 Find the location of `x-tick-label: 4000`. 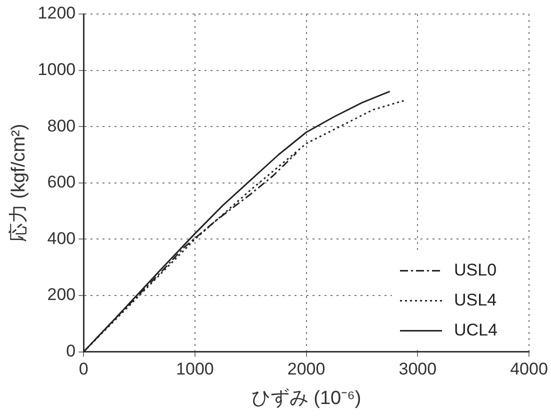

x-tick-label: 4000 is located at coordinates (529, 369).